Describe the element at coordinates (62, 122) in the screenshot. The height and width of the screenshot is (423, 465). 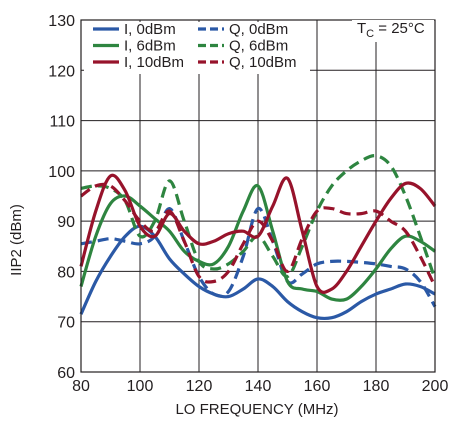
I see `y-tick-label: 110` at that location.